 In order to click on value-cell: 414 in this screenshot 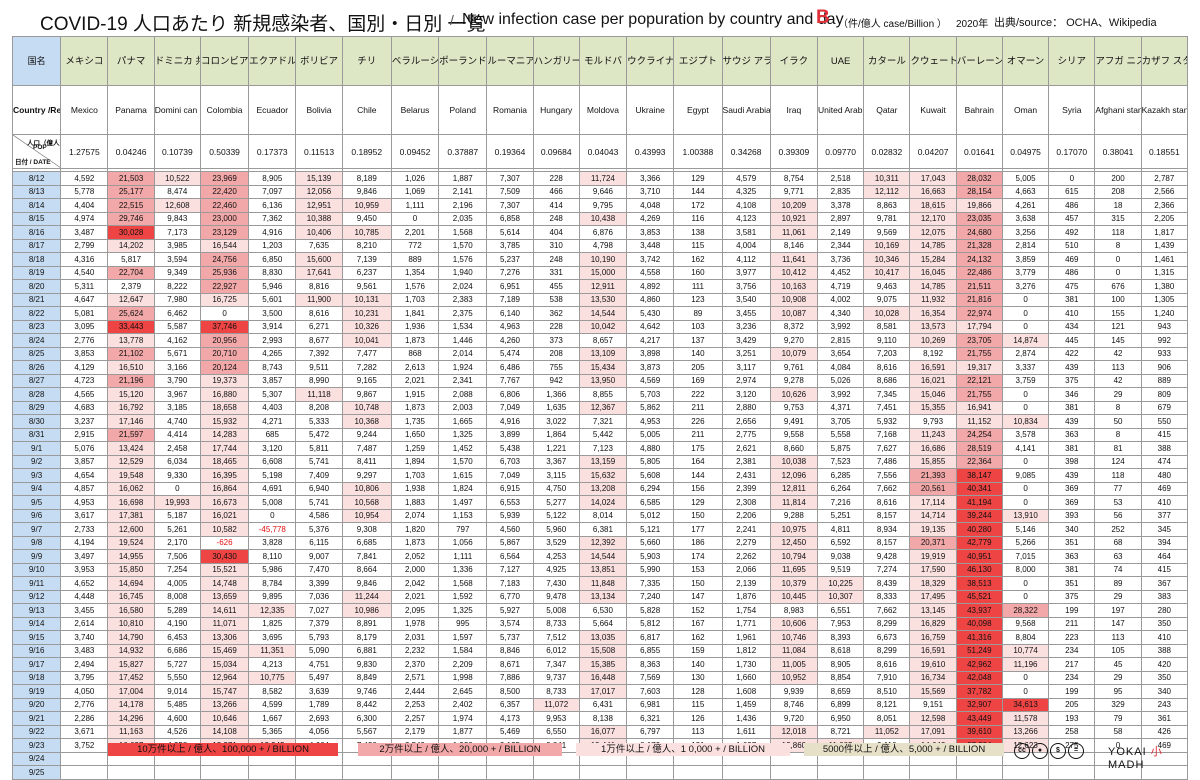, I will do `click(556, 205)`.